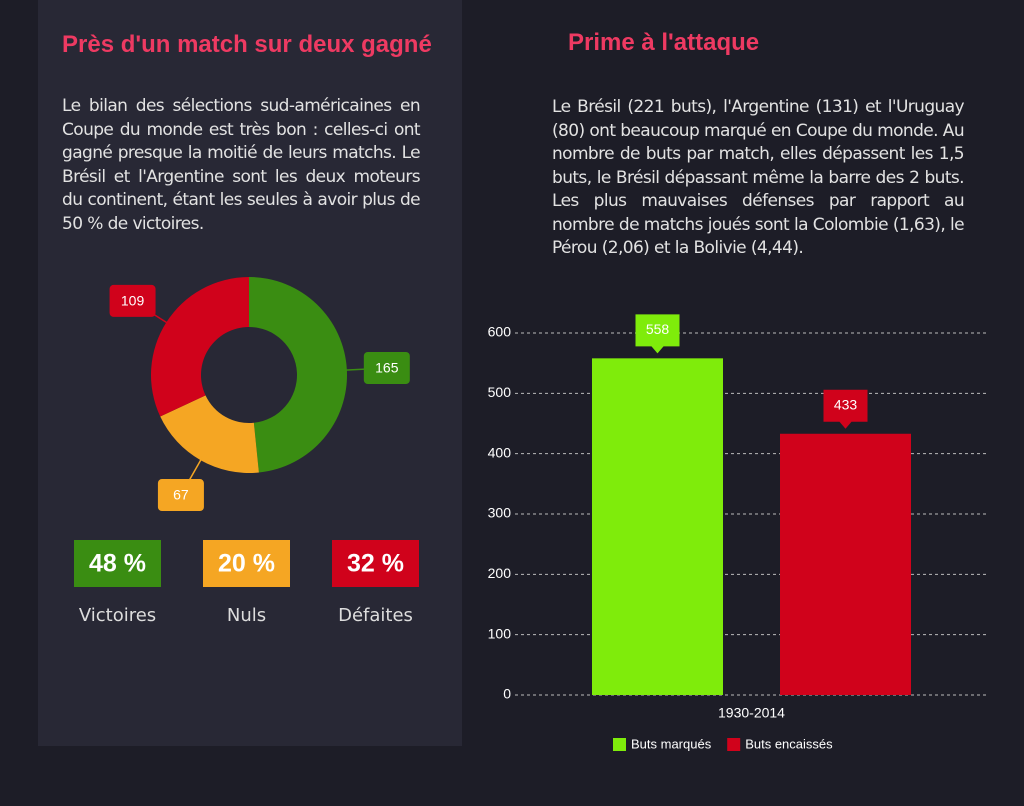 The image size is (1024, 806). What do you see at coordinates (500, 573) in the screenshot?
I see `y-tick-label: 200` at bounding box center [500, 573].